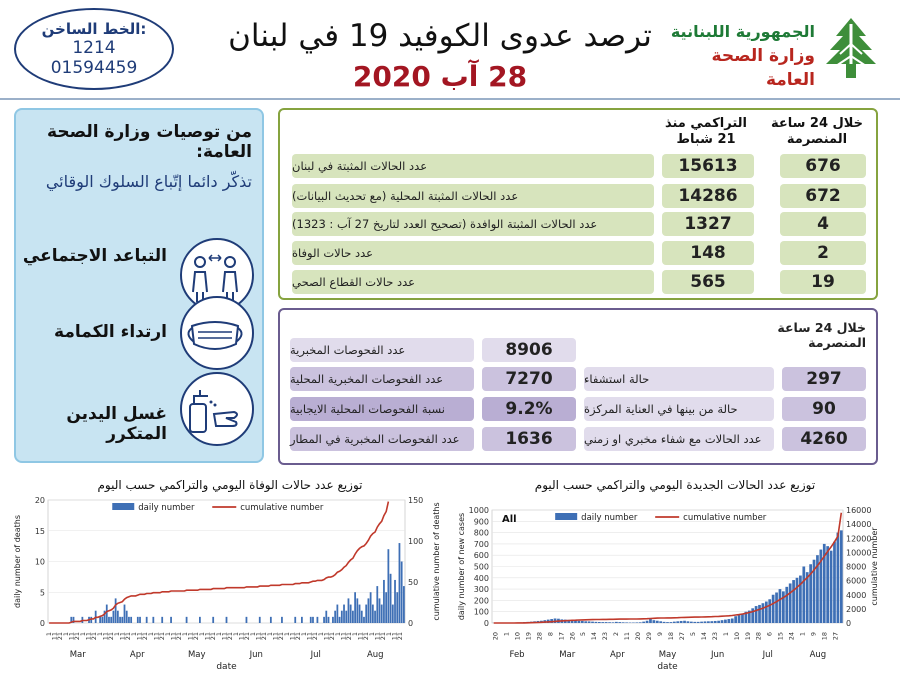 This screenshot has height=675, width=900. I want to click on cases-xtick-label: 1, so click(506, 634).